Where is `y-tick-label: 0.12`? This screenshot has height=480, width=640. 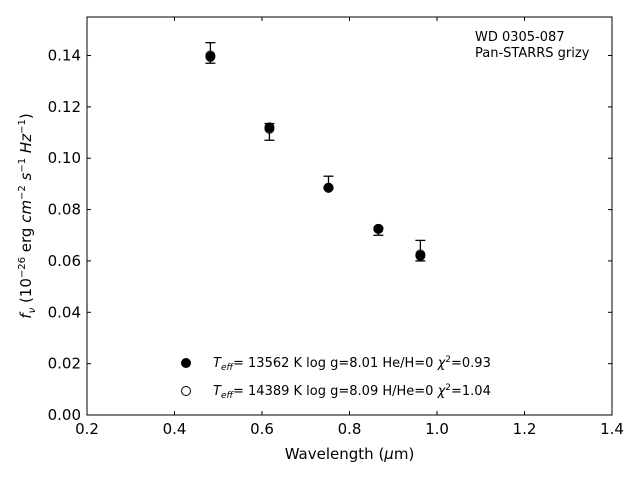 y-tick-label: 0.12 is located at coordinates (64, 107).